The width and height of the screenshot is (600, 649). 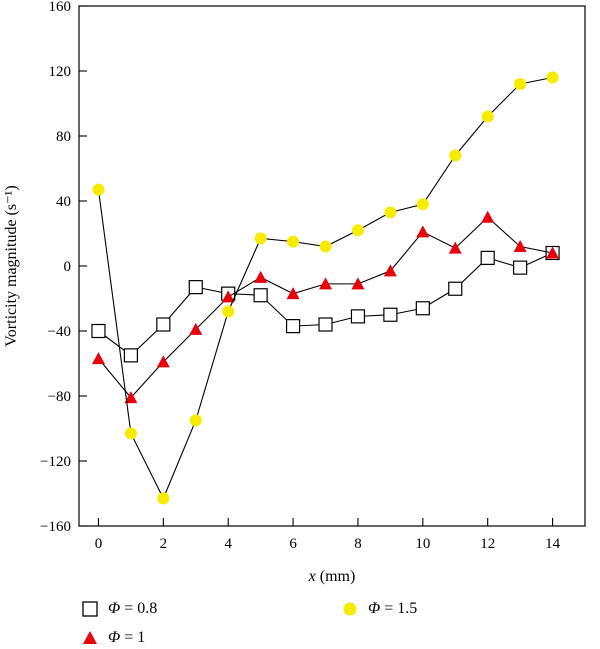 What do you see at coordinates (63, 137) in the screenshot?
I see `y-tick-label: 80` at bounding box center [63, 137].